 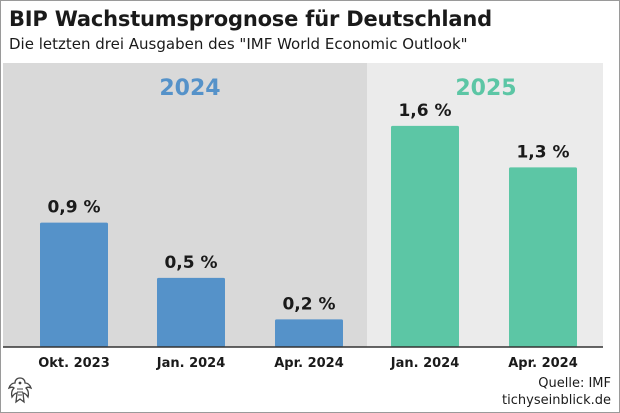 What do you see at coordinates (190, 263) in the screenshot?
I see `value-label-2024-2: 0,5 %` at bounding box center [190, 263].